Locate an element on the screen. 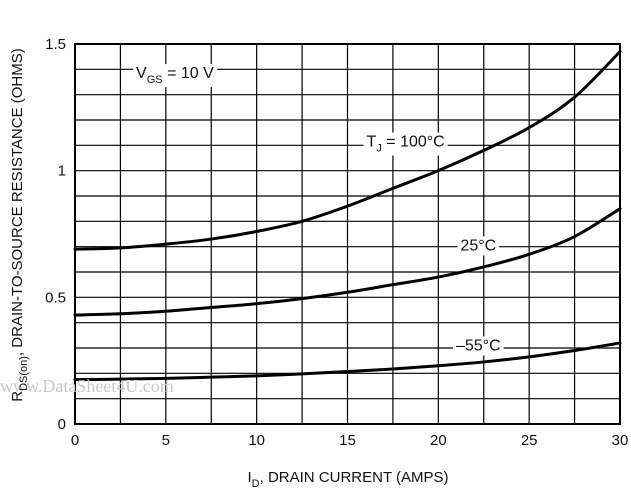 The image size is (631, 492). series-label-2-text: –55°C is located at coordinates (478, 345).